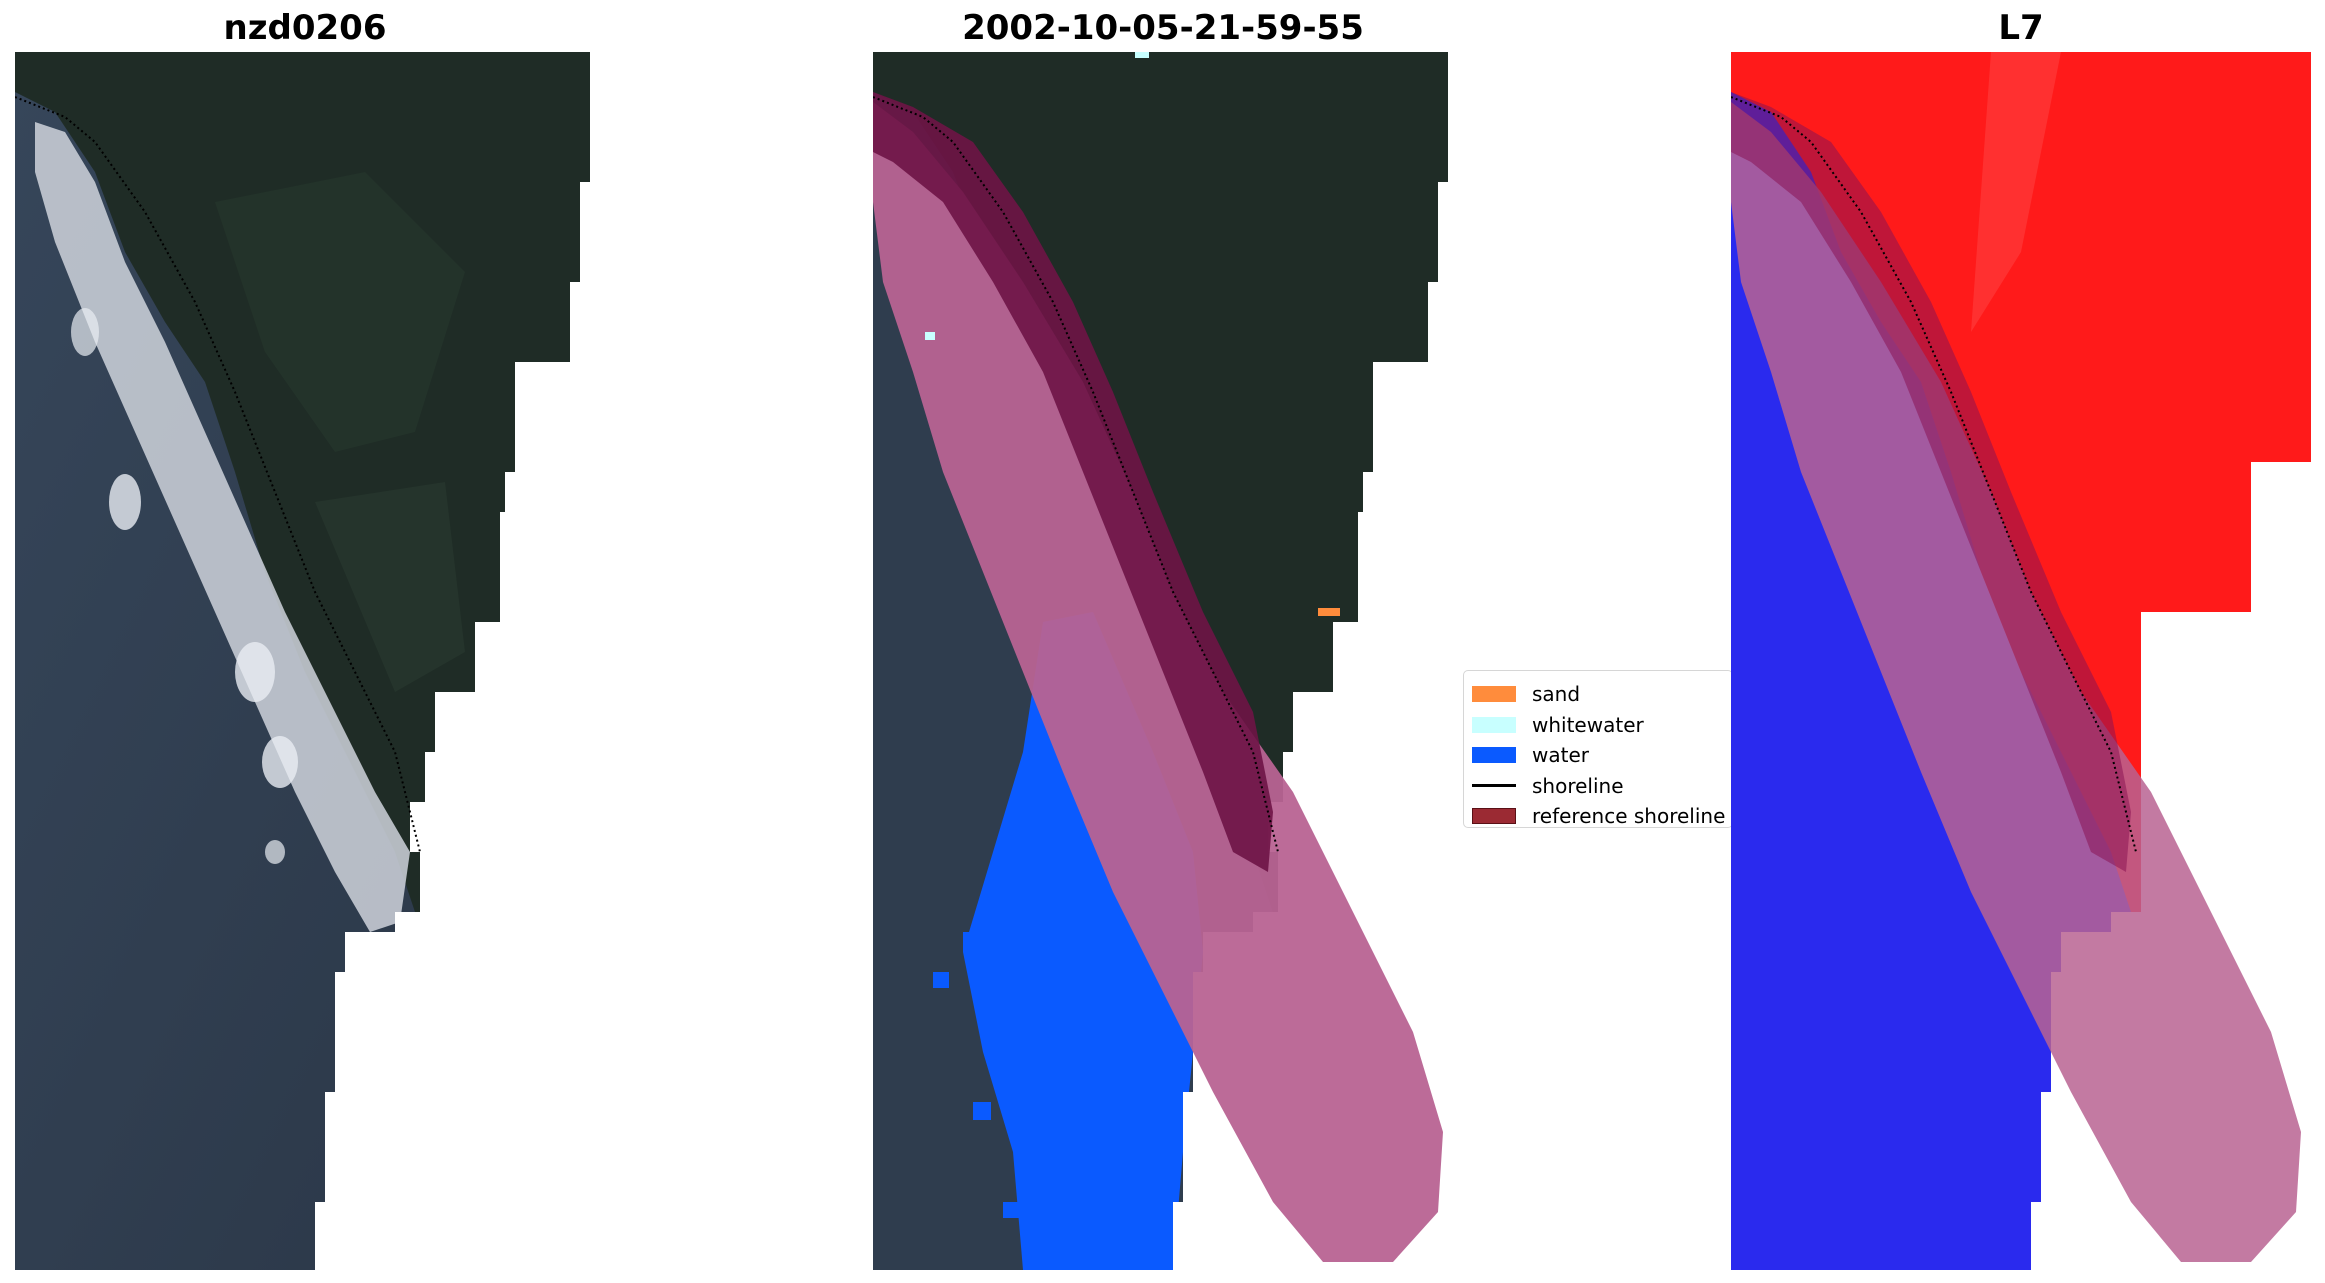  I want to click on panel-title-index: L7, so click(2021, 28).